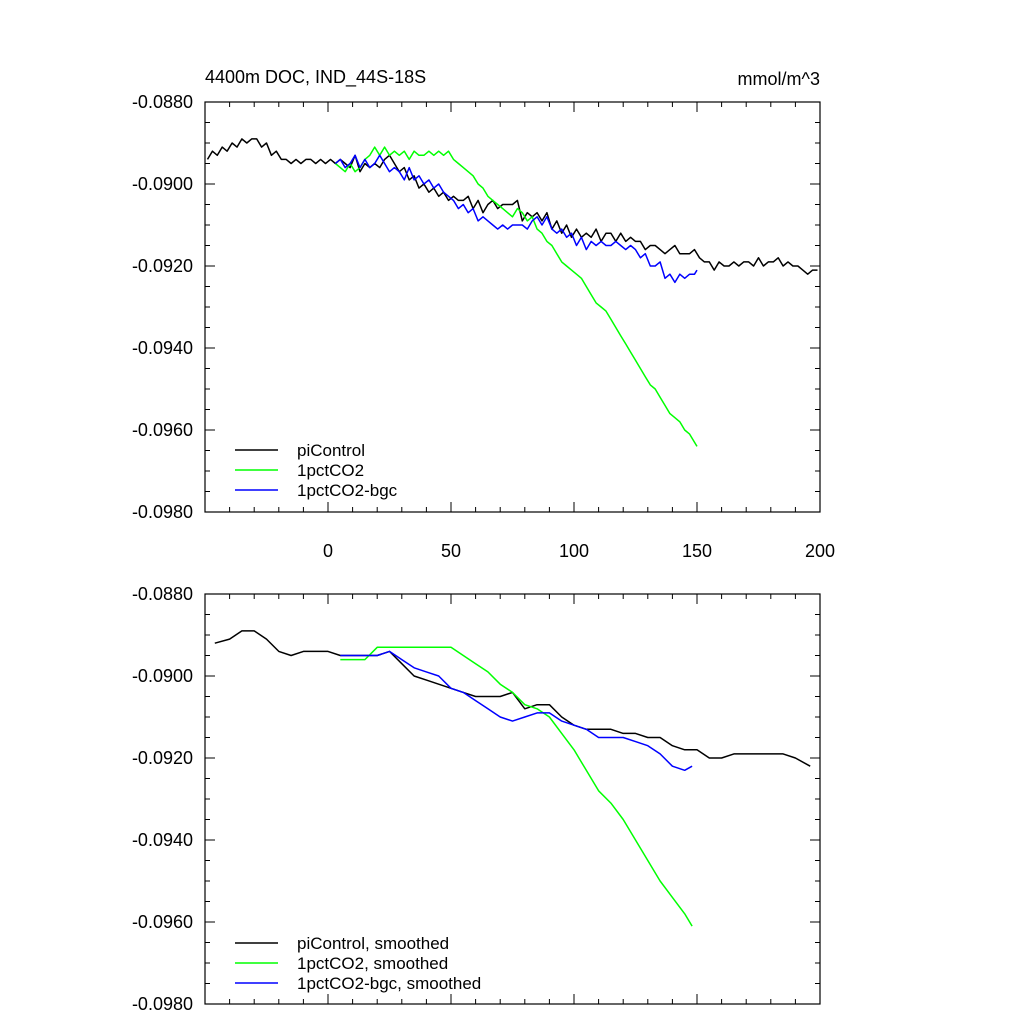 The height and width of the screenshot is (1024, 1024). What do you see at coordinates (328, 551) in the screenshot?
I see `x-tick-label: 0` at bounding box center [328, 551].